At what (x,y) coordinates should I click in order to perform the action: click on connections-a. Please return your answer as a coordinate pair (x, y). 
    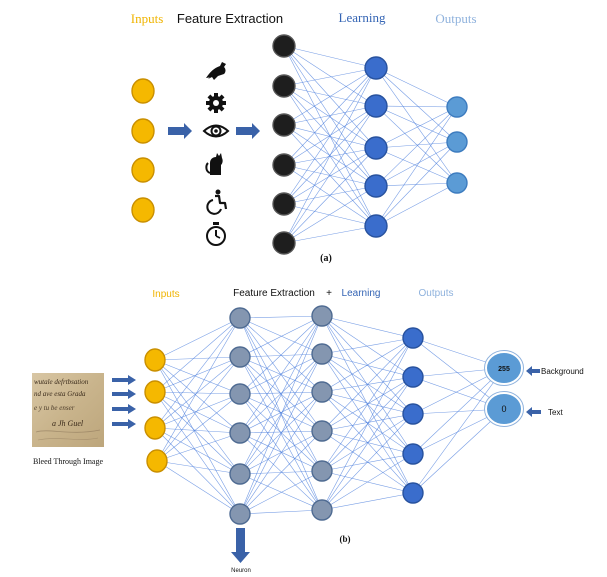
    Looking at the image, I should click on (370, 144).